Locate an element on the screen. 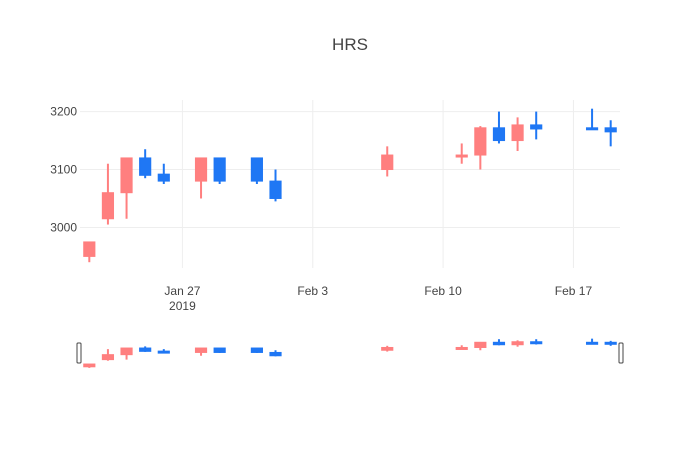 Image resolution: width=700 pixels, height=450 pixels. y-tick-label: 3200 is located at coordinates (63, 112).